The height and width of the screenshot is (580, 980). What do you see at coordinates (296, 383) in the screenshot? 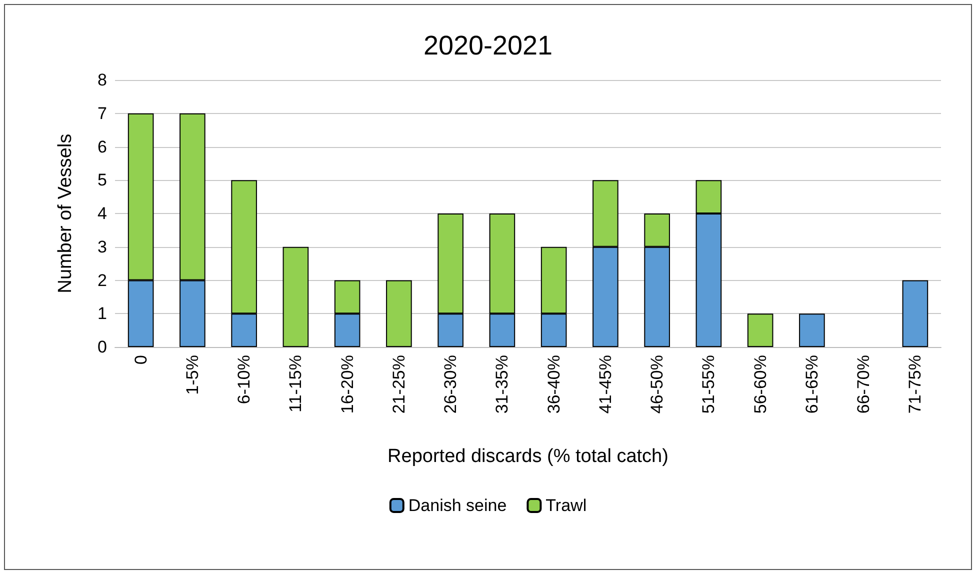
I see `x-tick-label: 11-15%` at bounding box center [296, 383].